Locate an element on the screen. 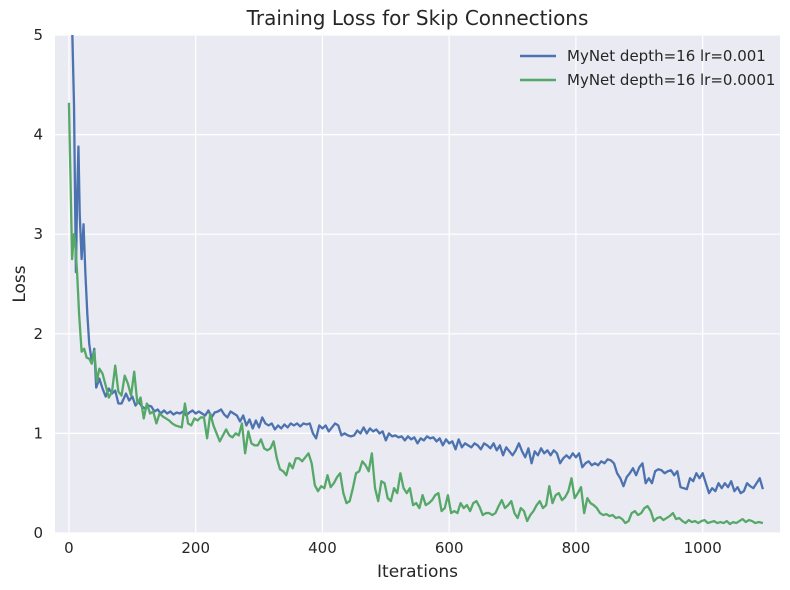  x-axis-label: Iterations is located at coordinates (417, 572).